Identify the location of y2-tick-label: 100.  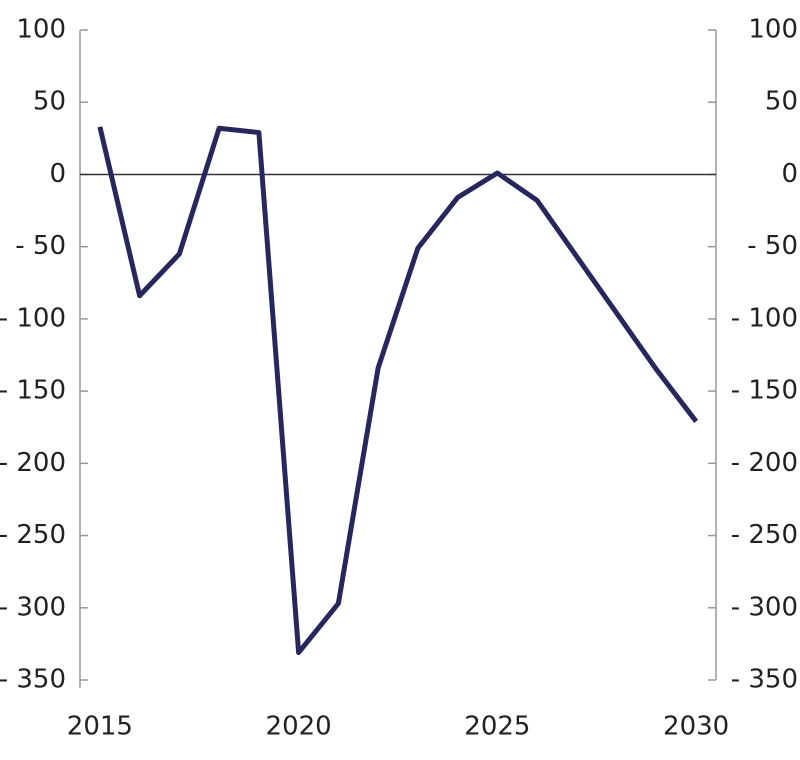
(773, 30).